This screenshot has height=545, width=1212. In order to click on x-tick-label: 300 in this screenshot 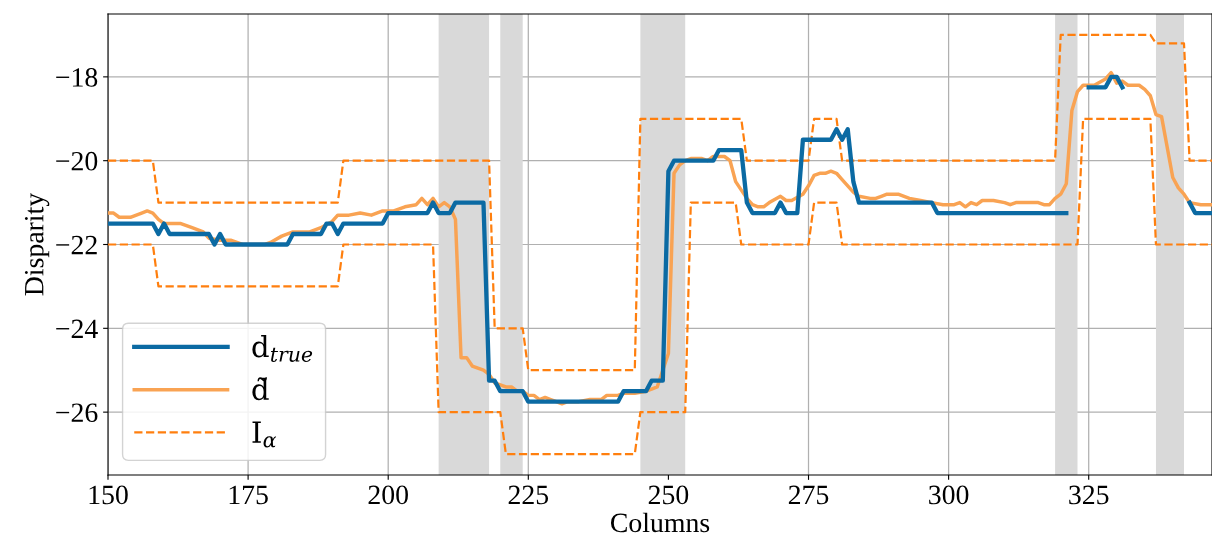, I will do `click(949, 495)`.